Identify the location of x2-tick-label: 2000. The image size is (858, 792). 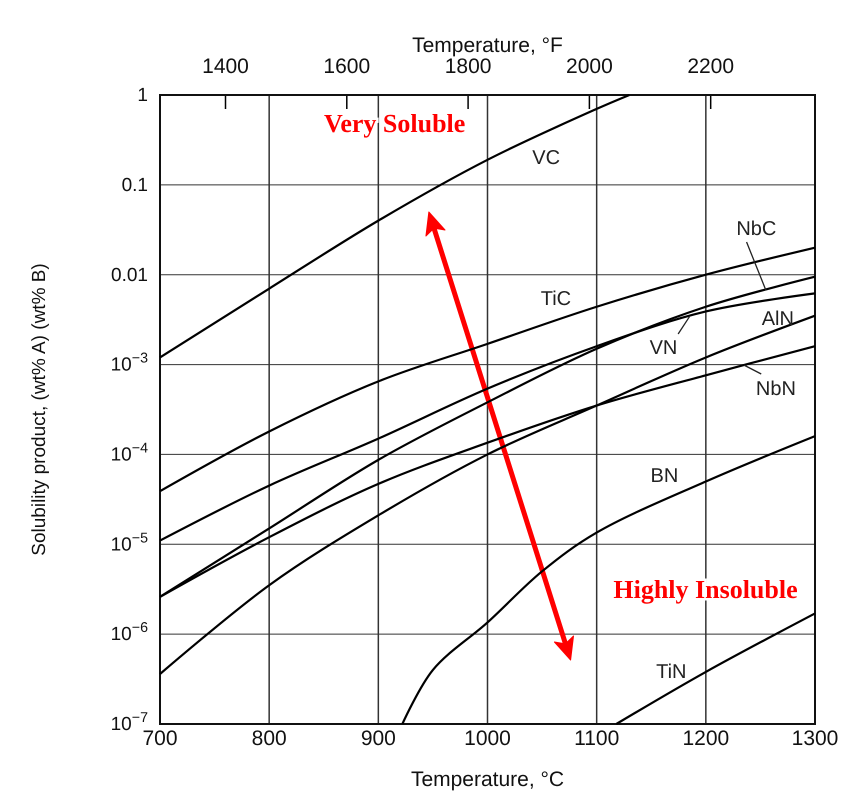
(589, 66).